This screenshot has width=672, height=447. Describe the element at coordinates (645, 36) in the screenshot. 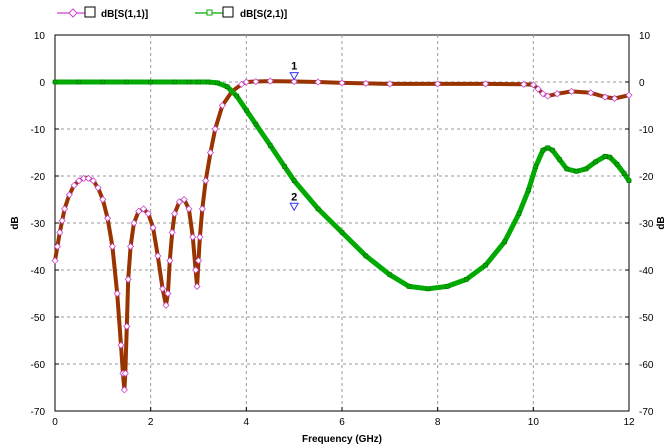

I see `y-tick-label-right: 10` at that location.